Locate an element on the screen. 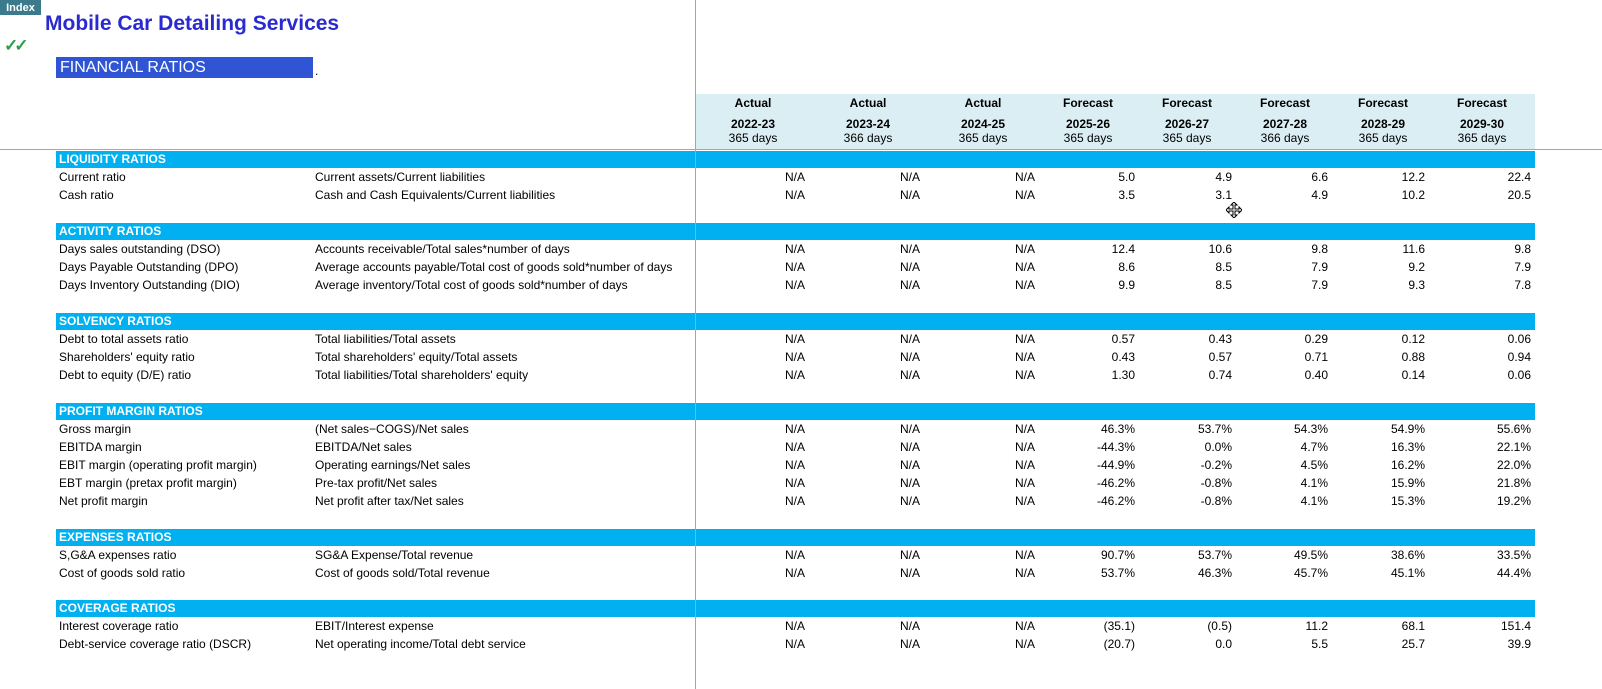  ratio-value: 3.5 is located at coordinates (1126, 195).